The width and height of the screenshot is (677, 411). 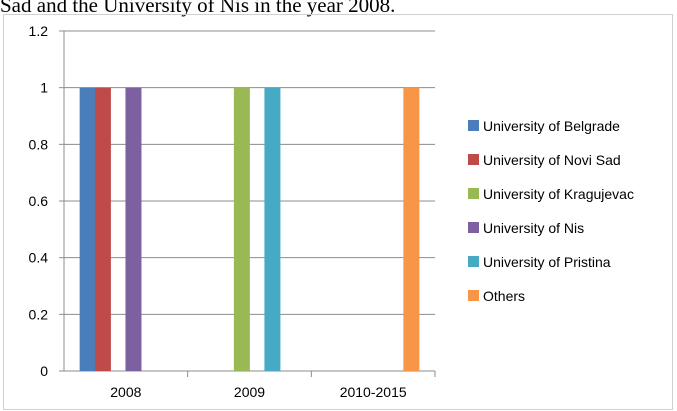 I want to click on y-tick-label: 1, so click(x=44, y=88).